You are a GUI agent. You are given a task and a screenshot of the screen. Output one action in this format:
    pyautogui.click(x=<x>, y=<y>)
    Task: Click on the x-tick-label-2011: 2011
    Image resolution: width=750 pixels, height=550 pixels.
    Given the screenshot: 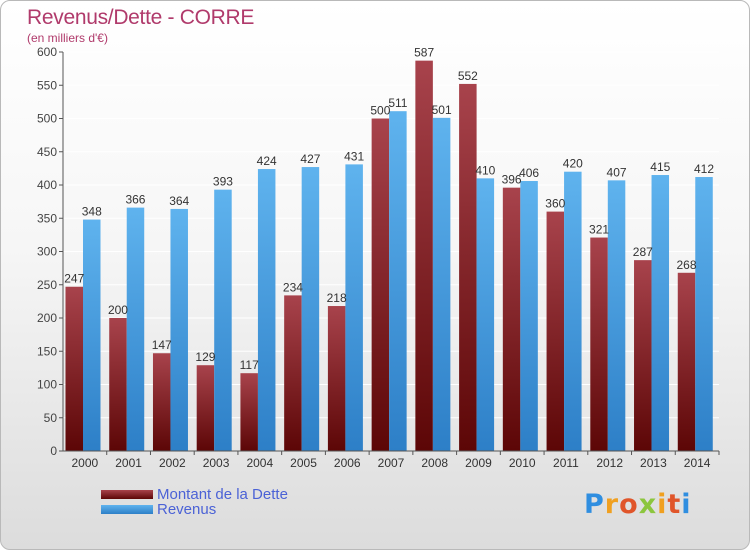 What is the action you would take?
    pyautogui.click(x=566, y=463)
    